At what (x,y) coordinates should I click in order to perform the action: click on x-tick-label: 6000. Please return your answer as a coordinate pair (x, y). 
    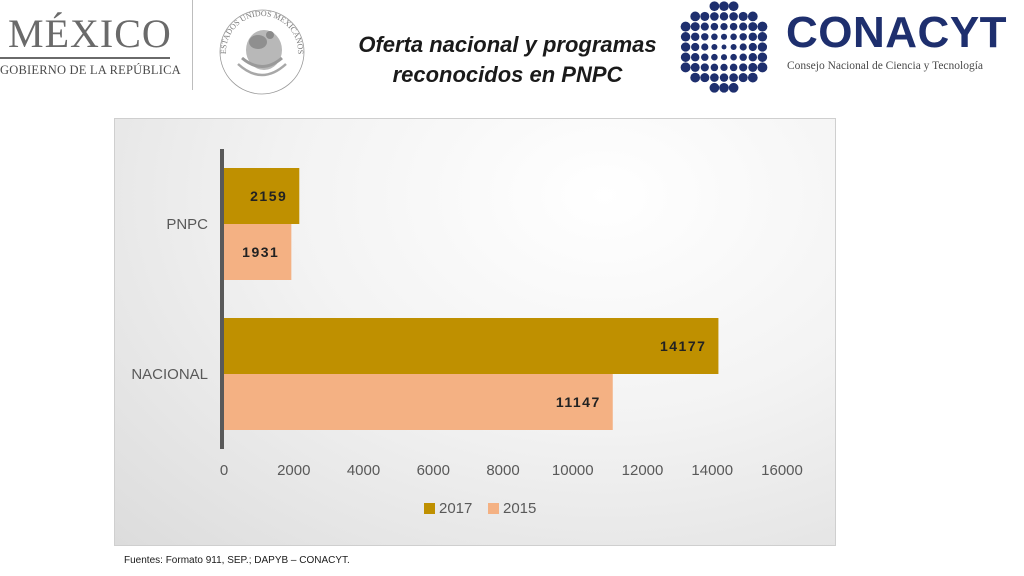
    Looking at the image, I should click on (433, 470).